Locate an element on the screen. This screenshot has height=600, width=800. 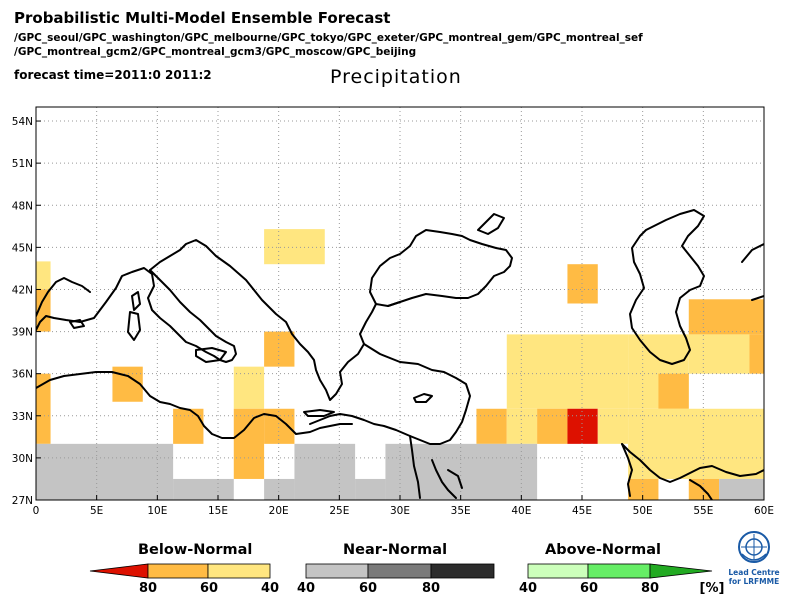
x-tick-label: 55E is located at coordinates (703, 511).